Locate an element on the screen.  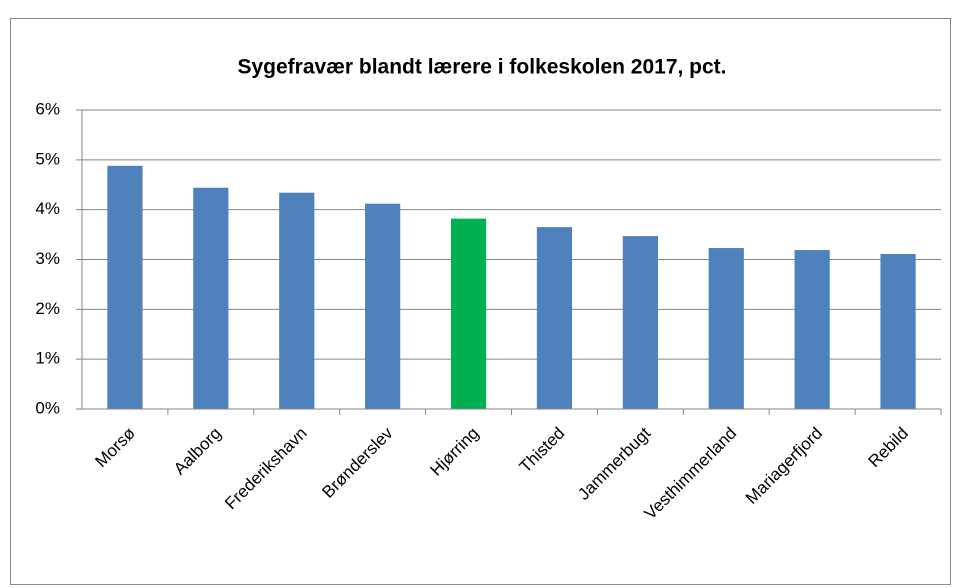
y-tick-label: 6% is located at coordinates (47, 108).